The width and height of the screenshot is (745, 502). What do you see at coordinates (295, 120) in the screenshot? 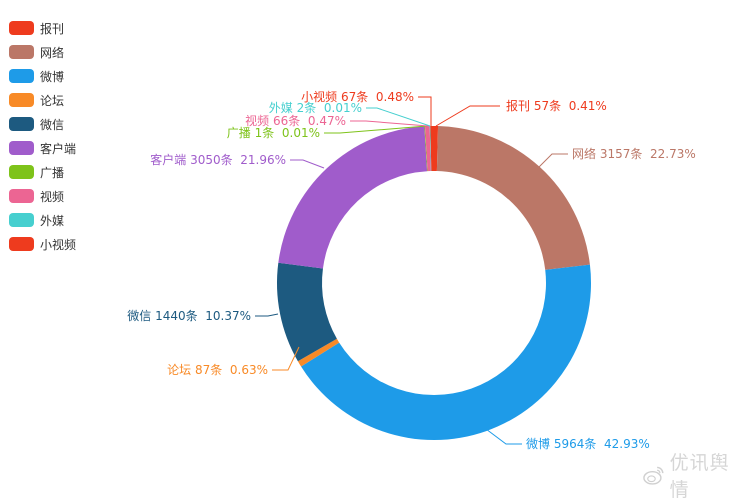
I see `slice-label: 视频 66条 0.47%` at bounding box center [295, 120].